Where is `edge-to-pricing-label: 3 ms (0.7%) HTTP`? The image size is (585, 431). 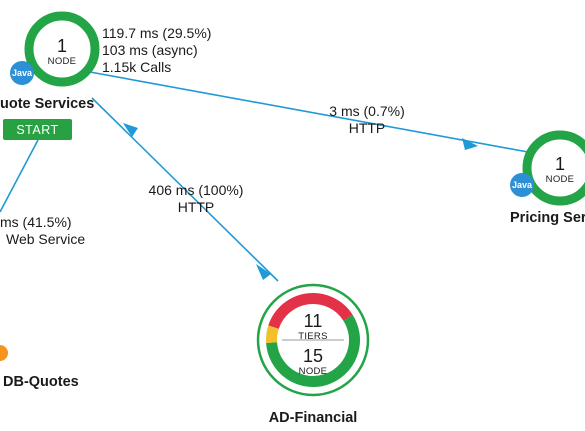 edge-to-pricing-label: 3 ms (0.7%) HTTP is located at coordinates (367, 120).